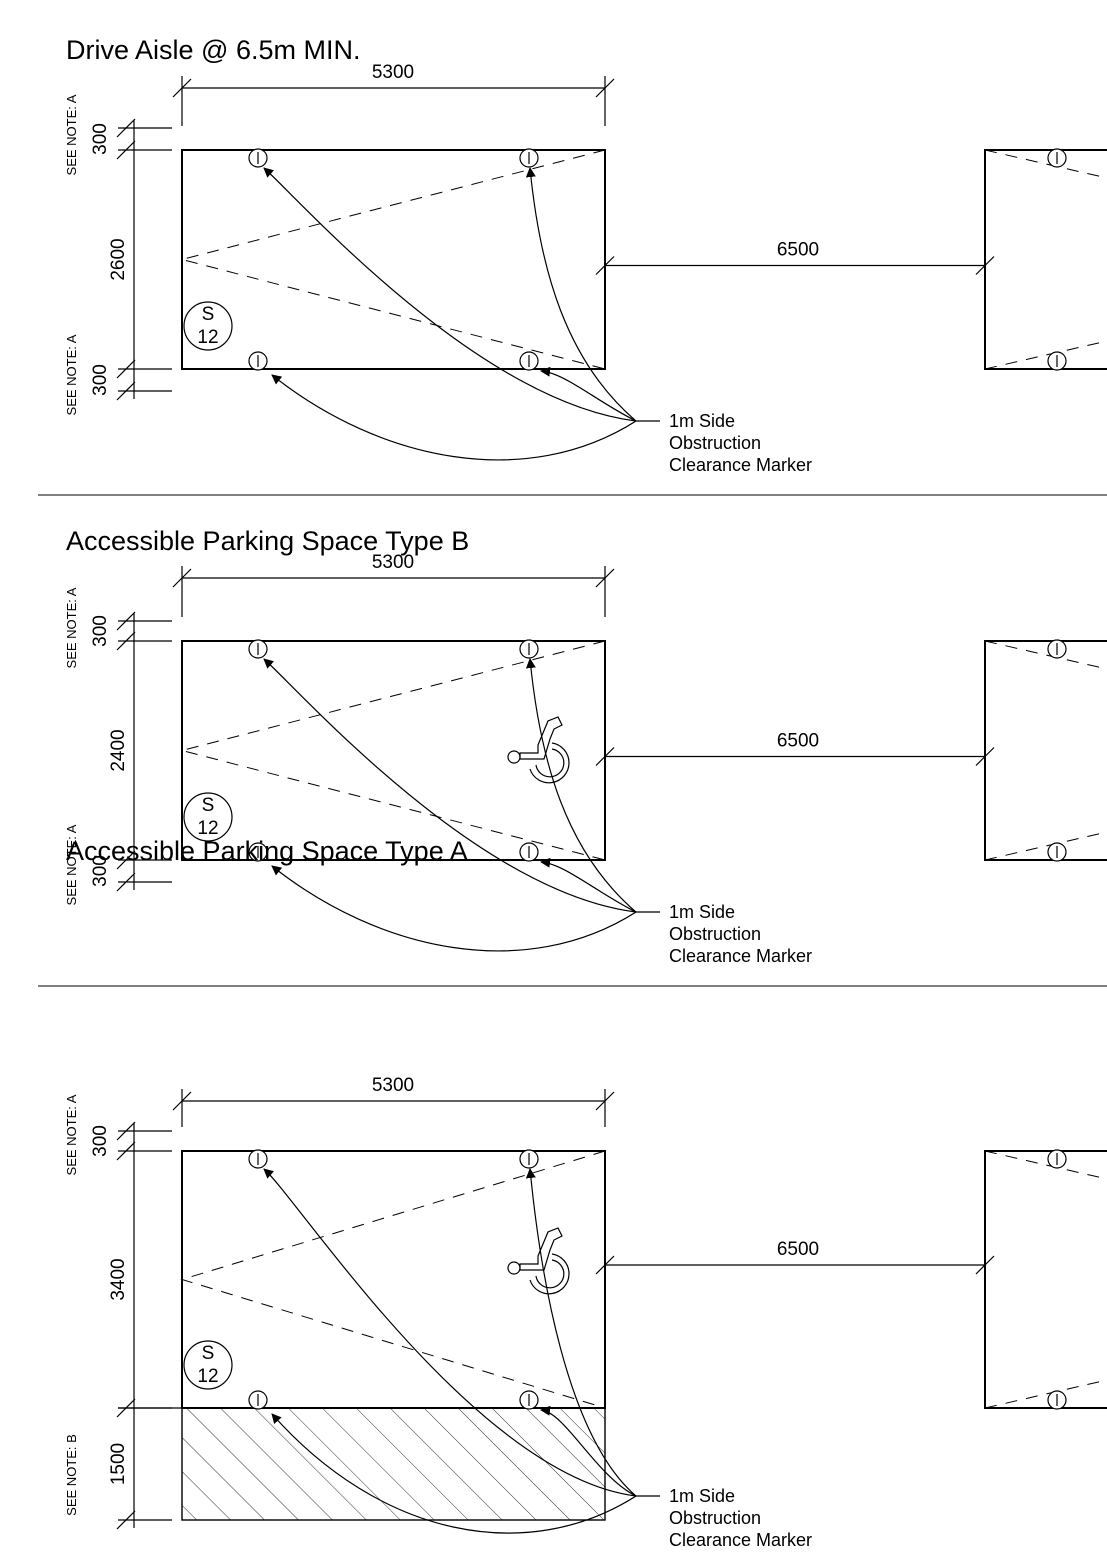 The image size is (1107, 1559). I want to click on top-note-label: SEE NOTE: A, so click(71, 134).